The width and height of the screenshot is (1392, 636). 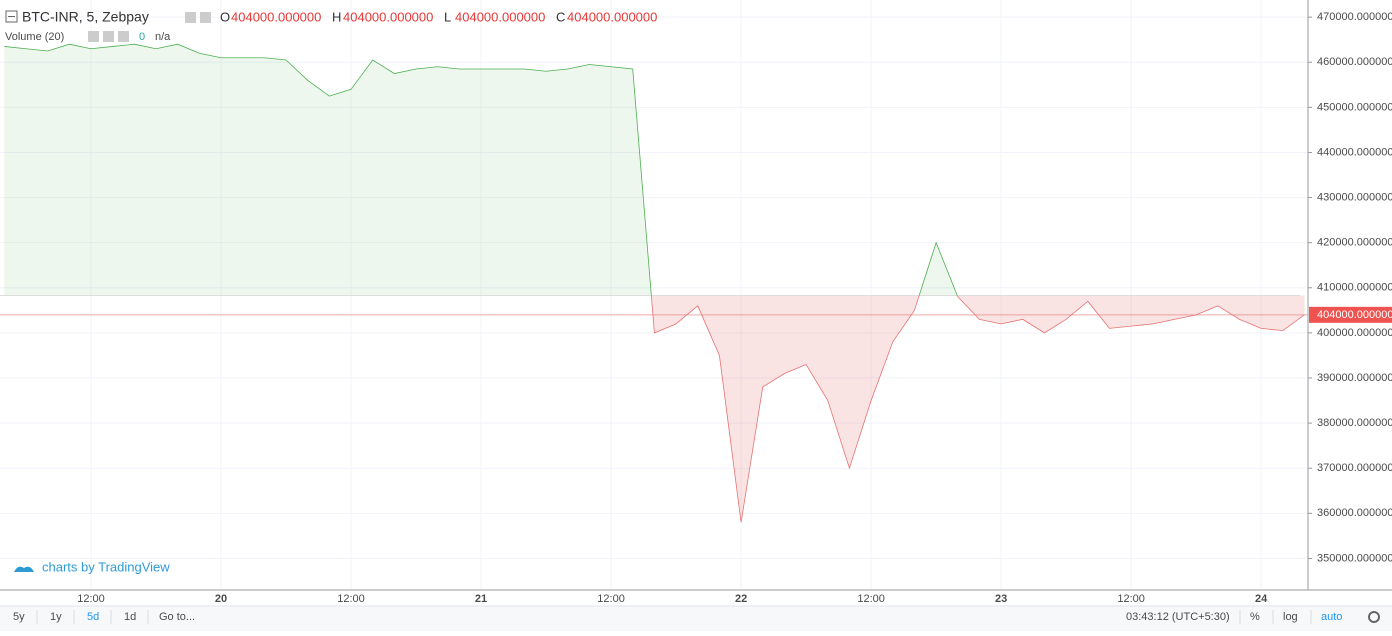 What do you see at coordinates (1354, 378) in the screenshot?
I see `y-tick-label: 390000.000000` at bounding box center [1354, 378].